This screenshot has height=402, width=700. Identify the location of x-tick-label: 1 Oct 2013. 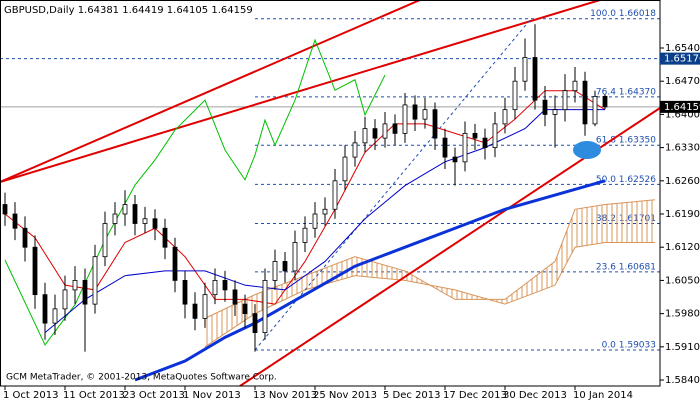
(30, 395).